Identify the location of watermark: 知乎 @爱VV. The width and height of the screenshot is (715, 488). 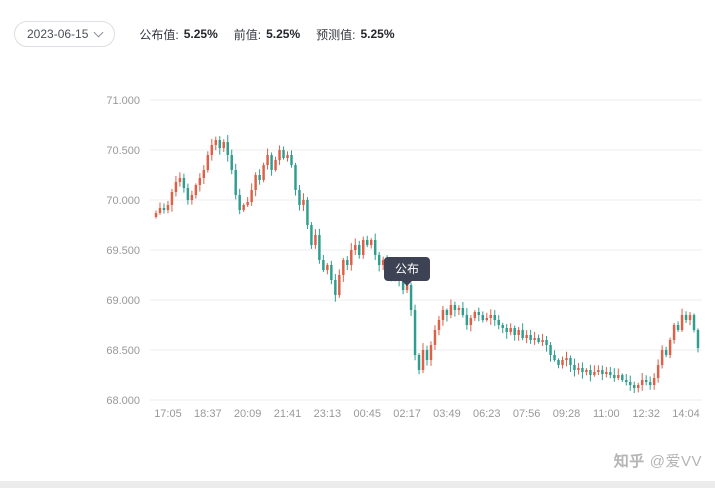
(658, 460).